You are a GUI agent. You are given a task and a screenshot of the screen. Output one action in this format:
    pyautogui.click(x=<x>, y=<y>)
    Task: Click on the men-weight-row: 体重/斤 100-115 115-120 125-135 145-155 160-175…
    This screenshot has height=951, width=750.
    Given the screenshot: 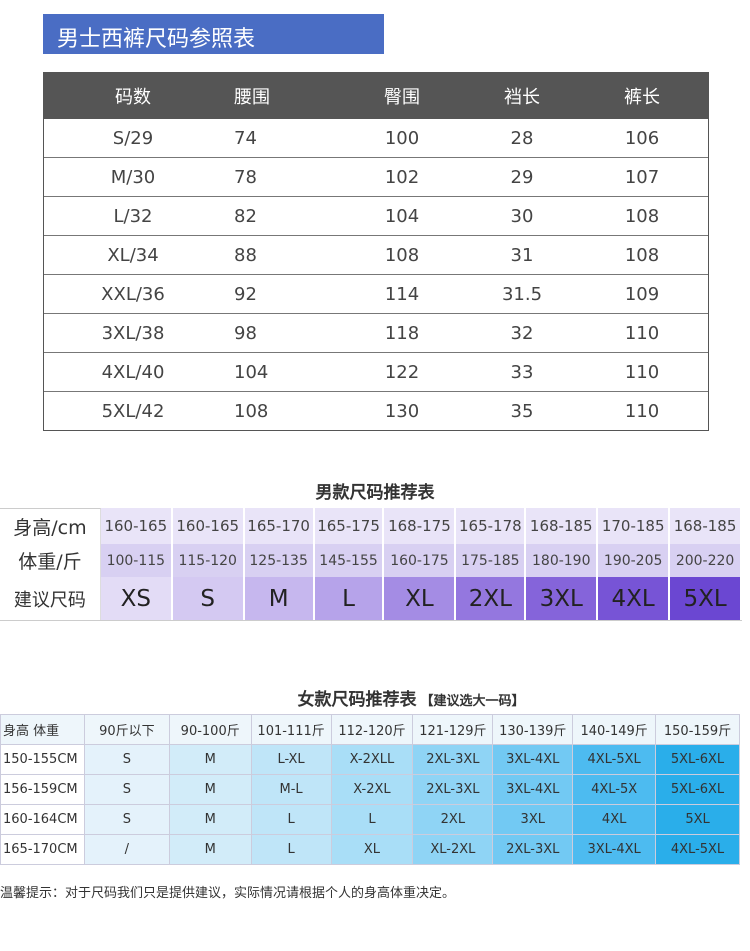 What is the action you would take?
    pyautogui.click(x=371, y=560)
    